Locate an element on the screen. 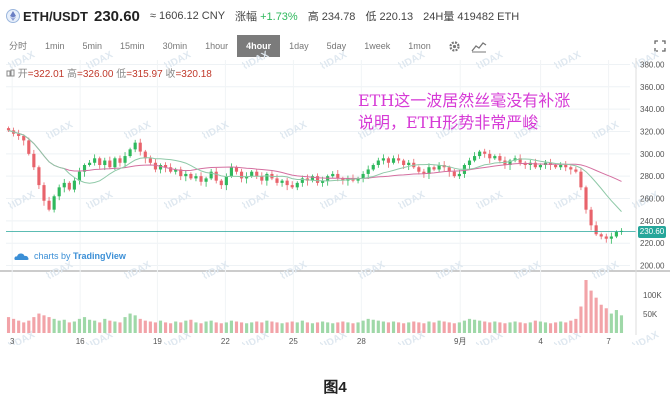 The height and width of the screenshot is (410, 670). high-value-ohlc: 326.00 is located at coordinates (98, 74).